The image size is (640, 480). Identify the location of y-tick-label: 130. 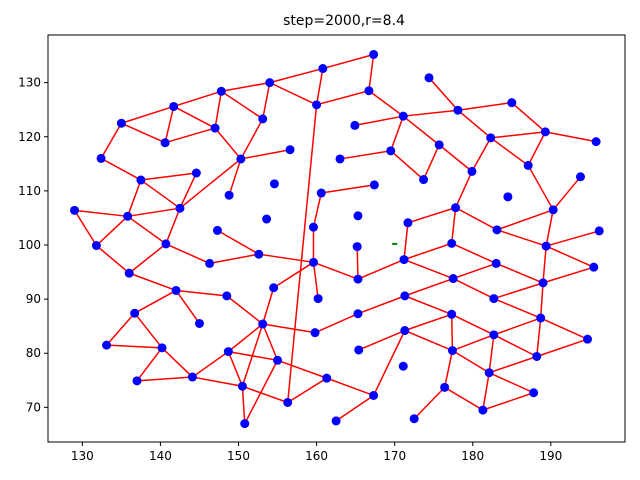
(29, 83).